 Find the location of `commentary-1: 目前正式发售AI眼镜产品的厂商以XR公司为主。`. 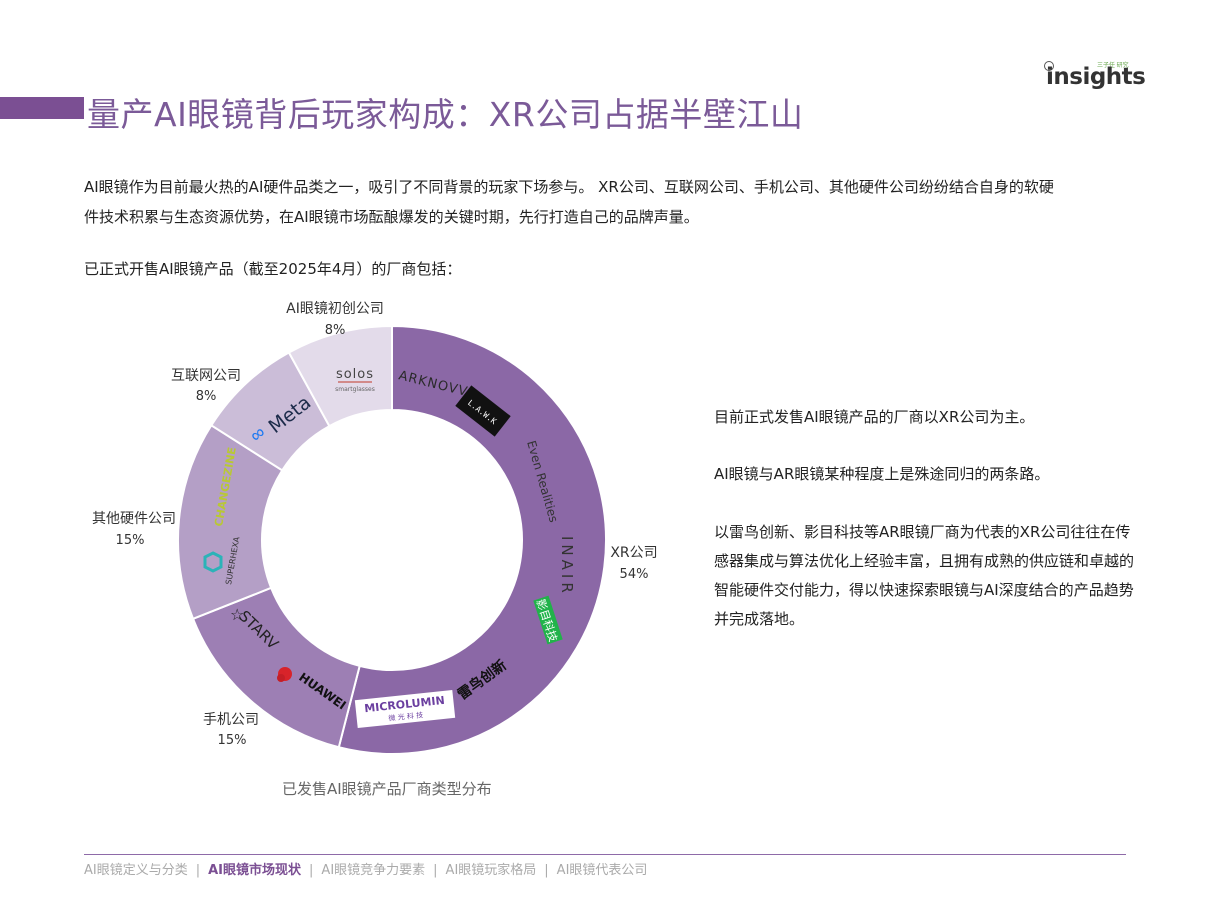

commentary-1: 目前正式发售AI眼镜产品的厂商以XR公司为主。 is located at coordinates (874, 417).